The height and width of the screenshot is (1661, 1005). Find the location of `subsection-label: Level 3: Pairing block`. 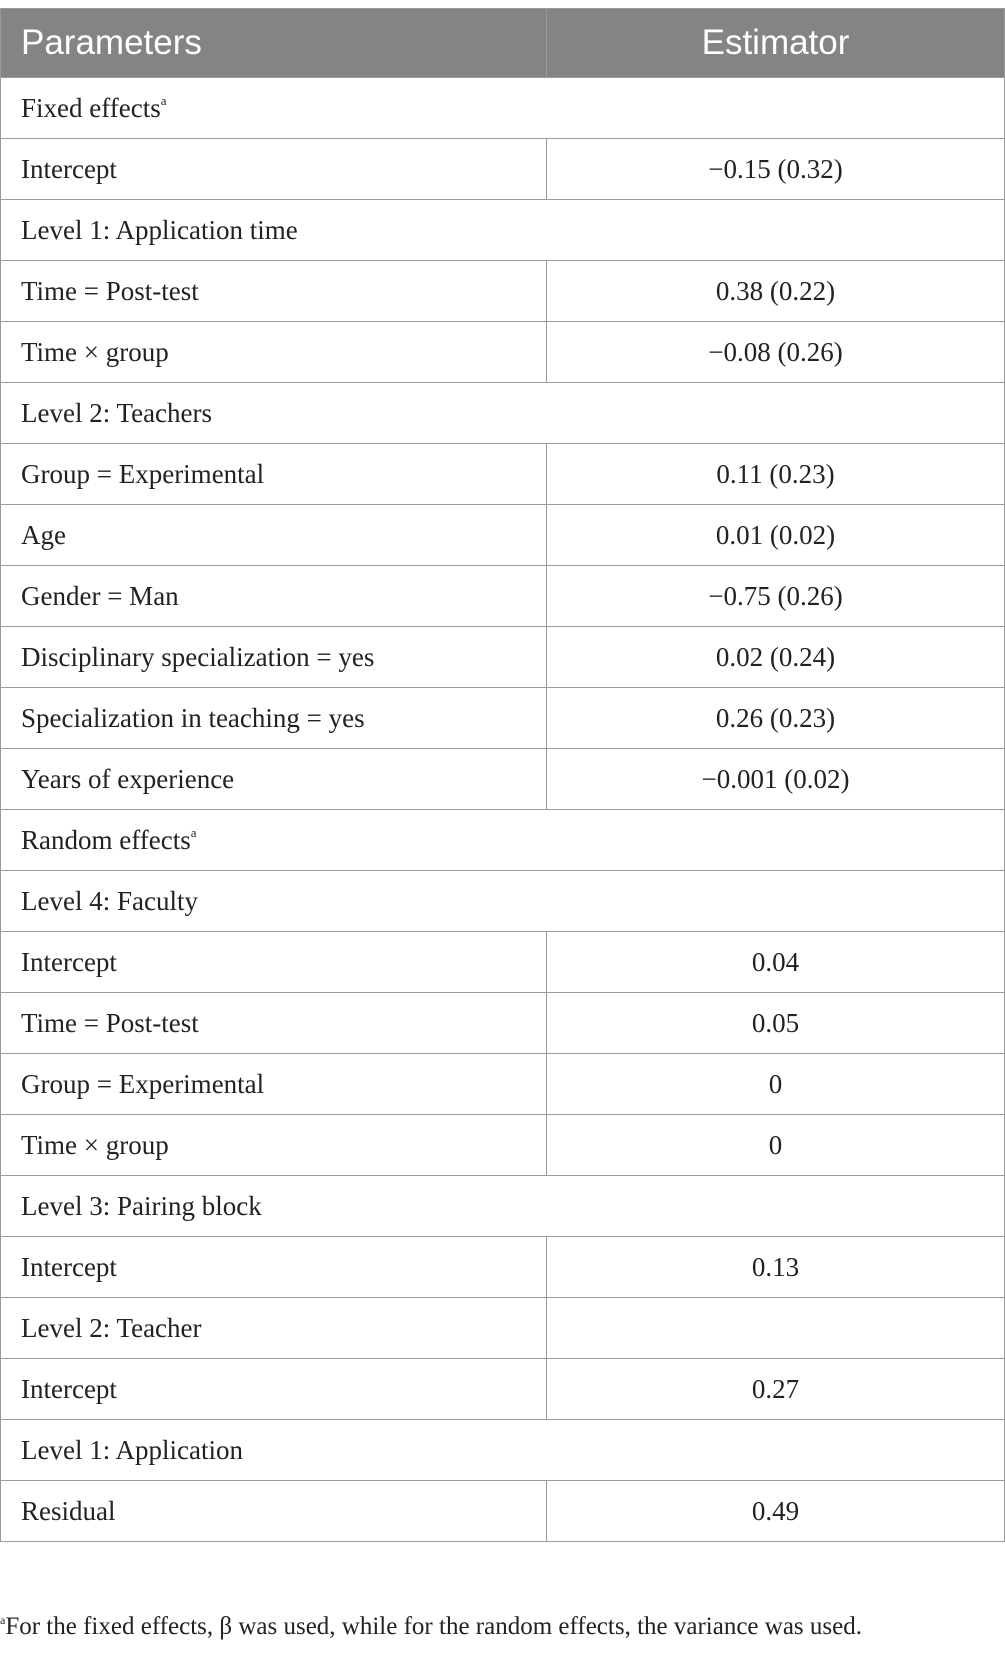

subsection-label: Level 3: Pairing block is located at coordinates (502, 1206).